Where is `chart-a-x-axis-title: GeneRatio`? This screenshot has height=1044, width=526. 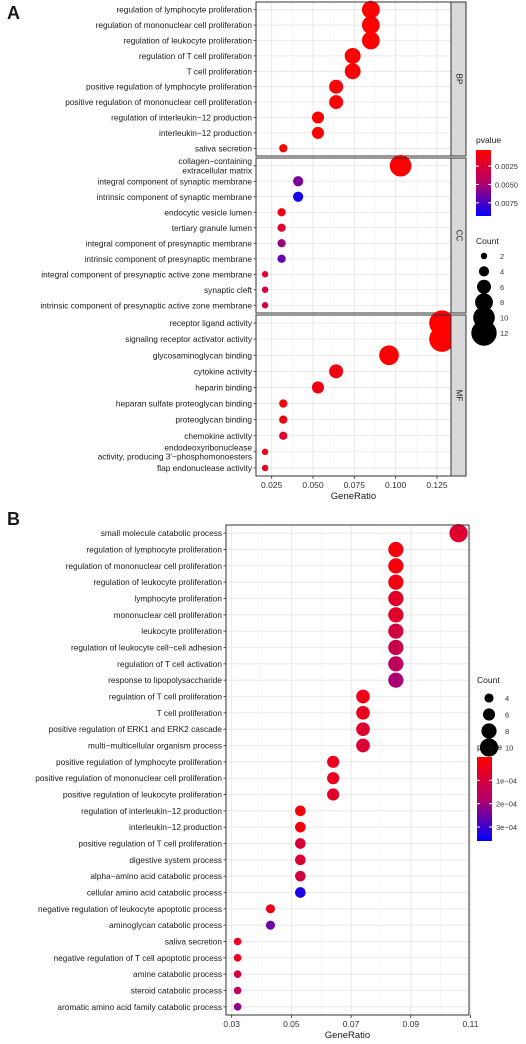
chart-a-x-axis-title: GeneRatio is located at coordinates (353, 496).